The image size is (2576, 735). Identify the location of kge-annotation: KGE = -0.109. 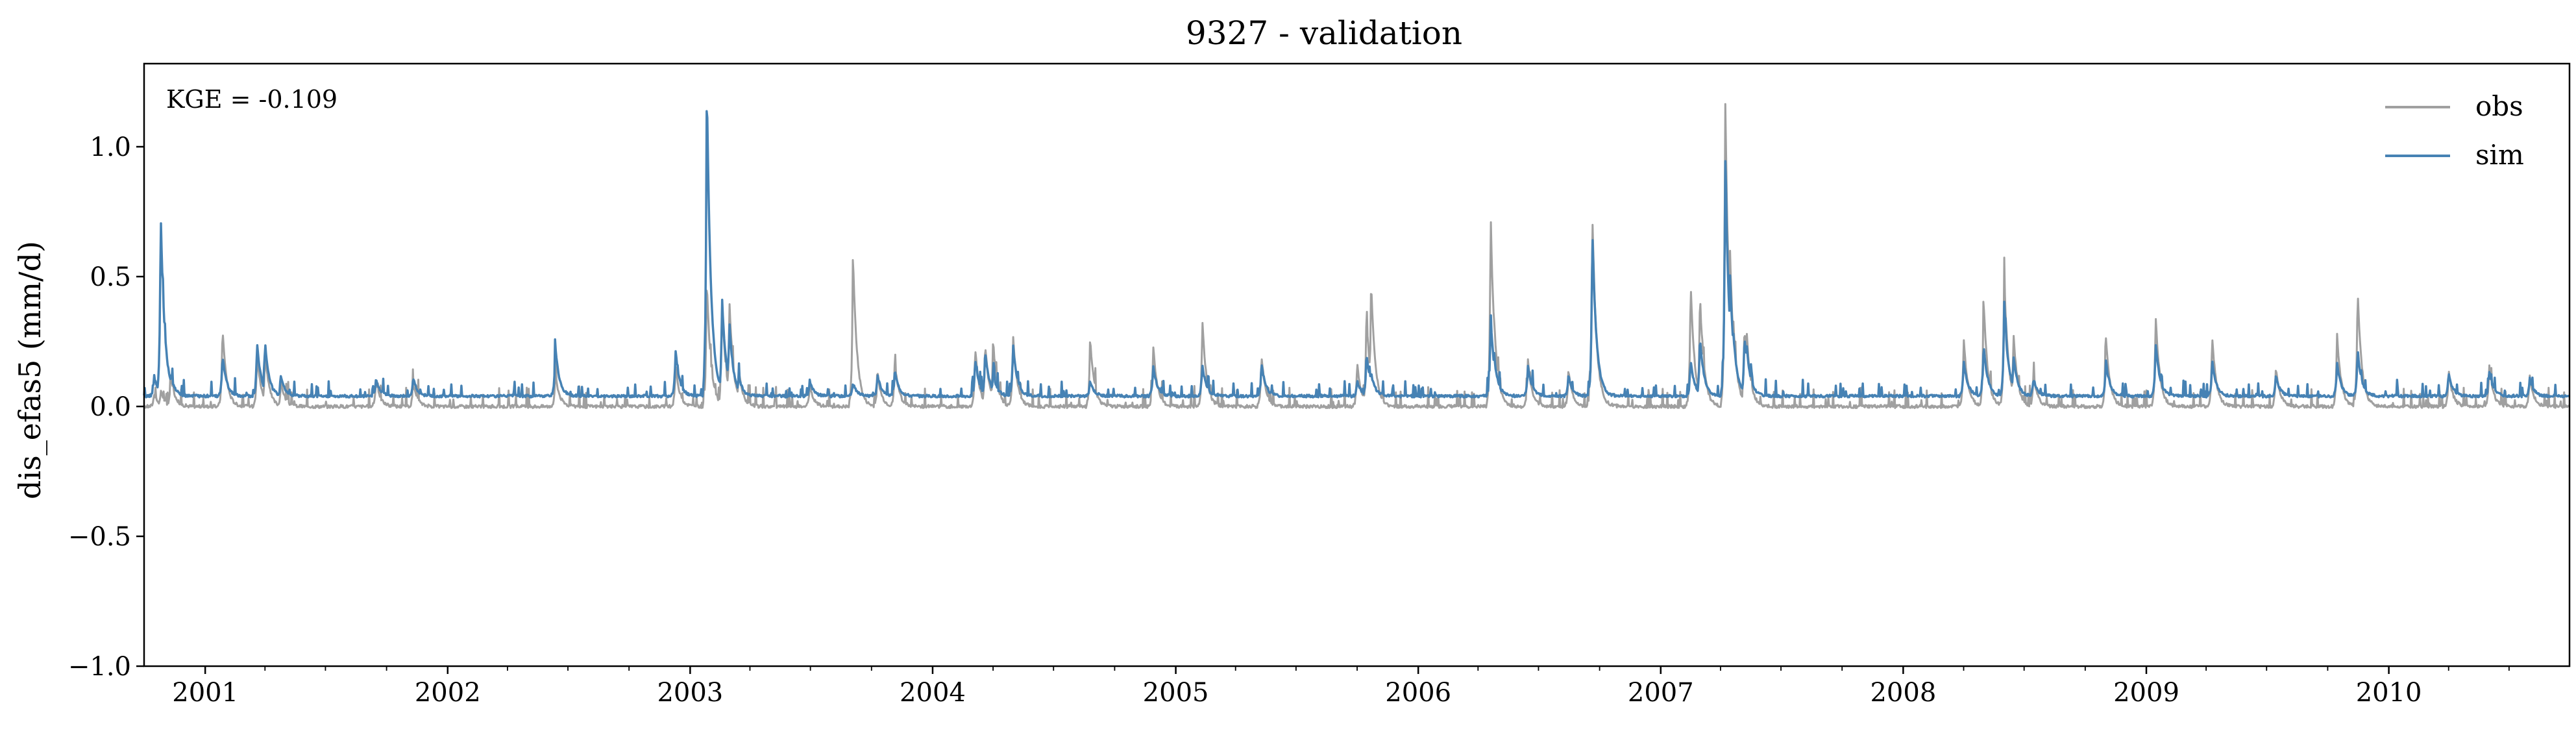
(251, 99).